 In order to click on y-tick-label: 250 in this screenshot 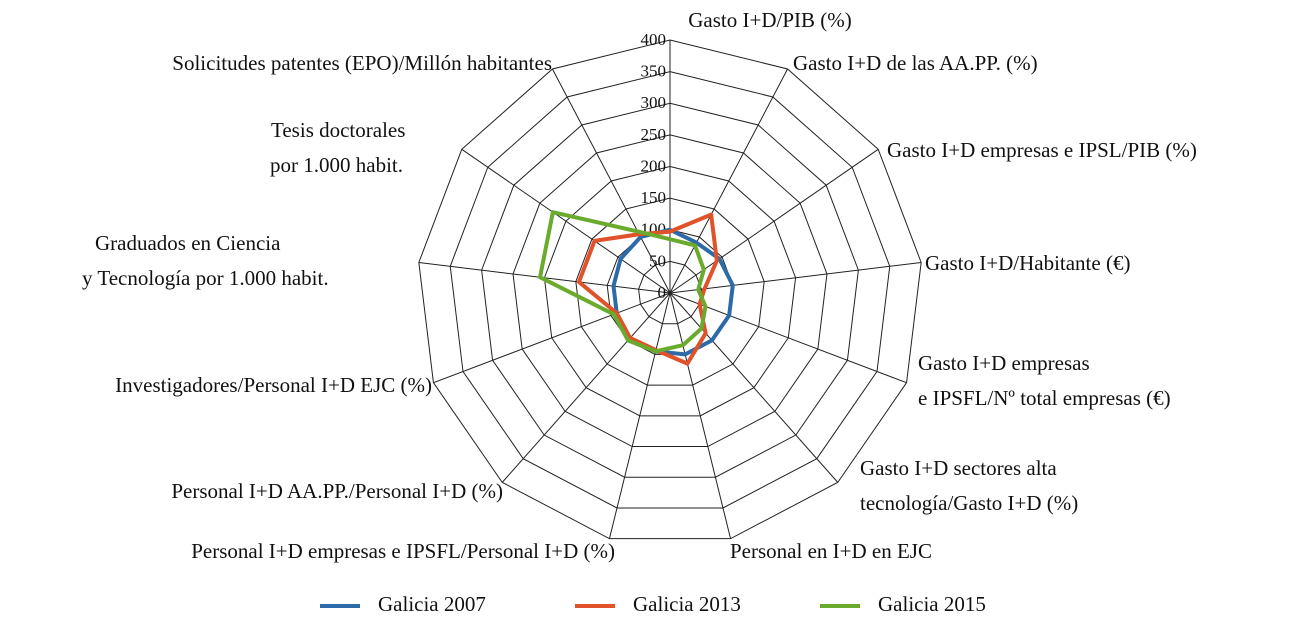, I will do `click(654, 134)`.